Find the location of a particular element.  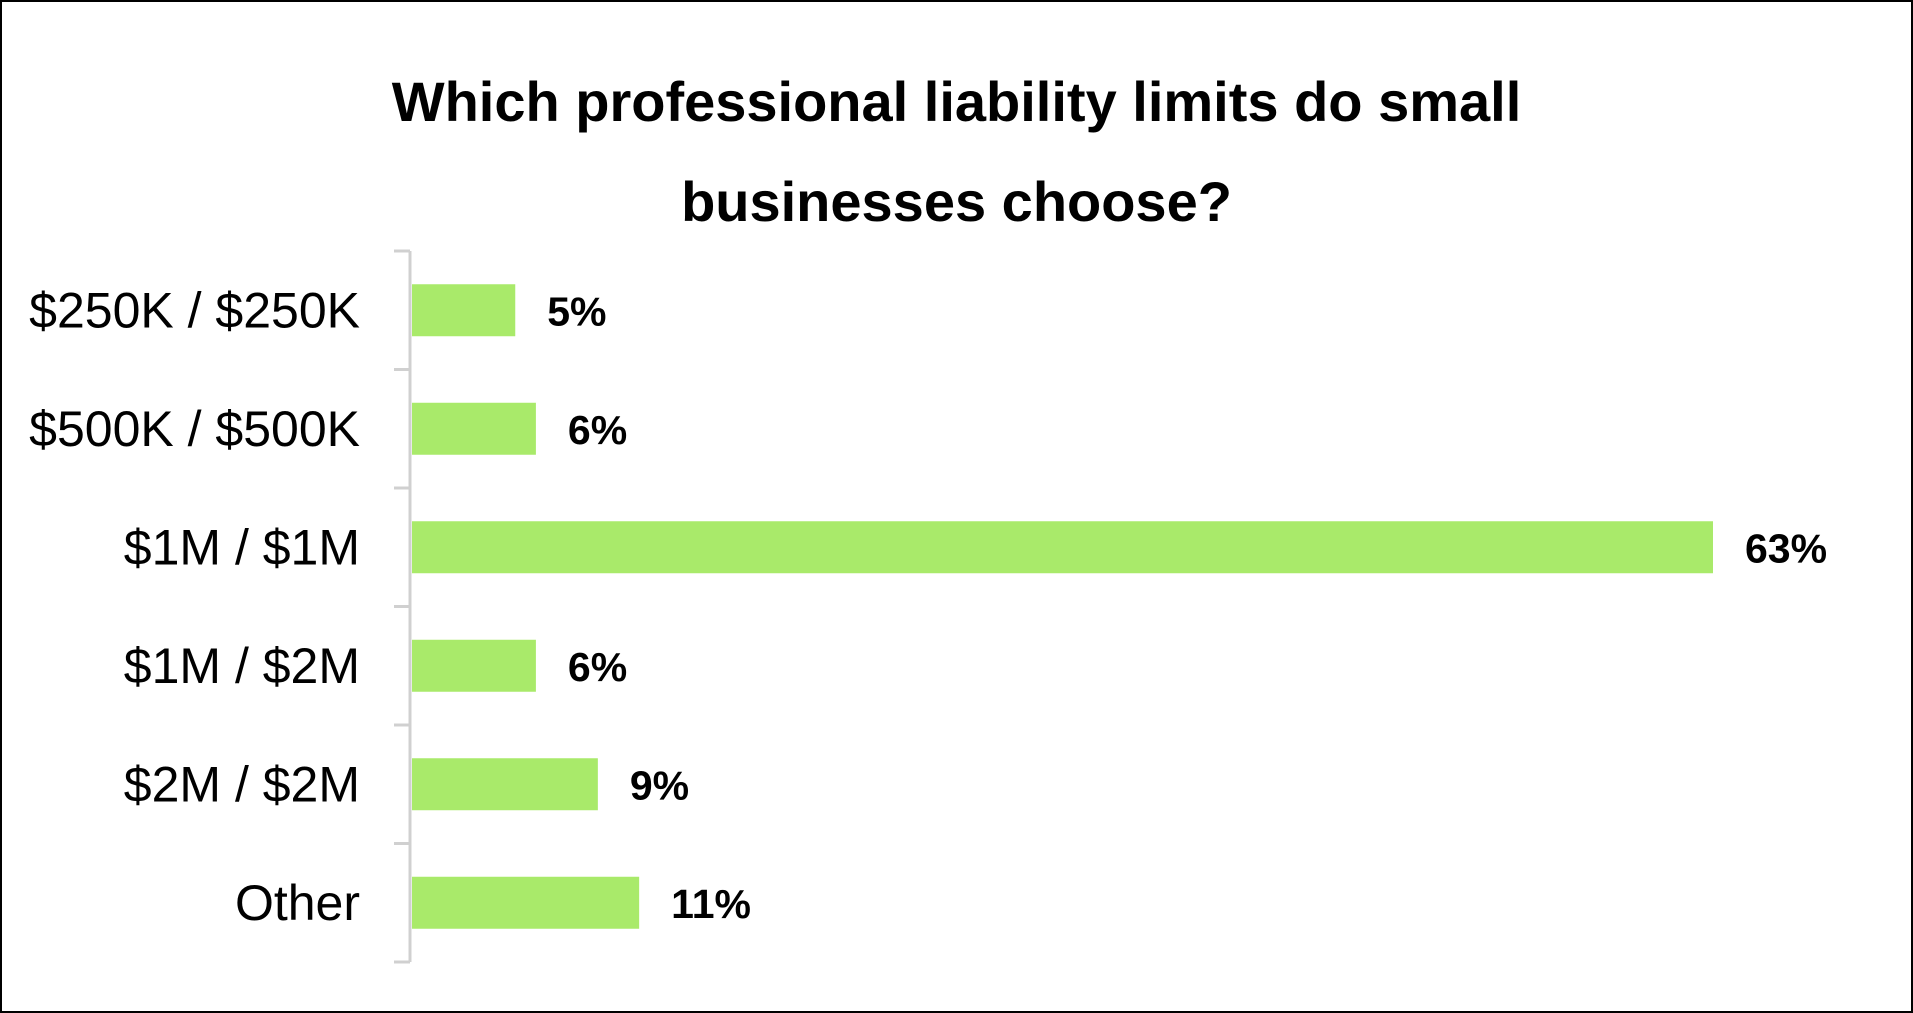

data-label: 63% is located at coordinates (1786, 548).